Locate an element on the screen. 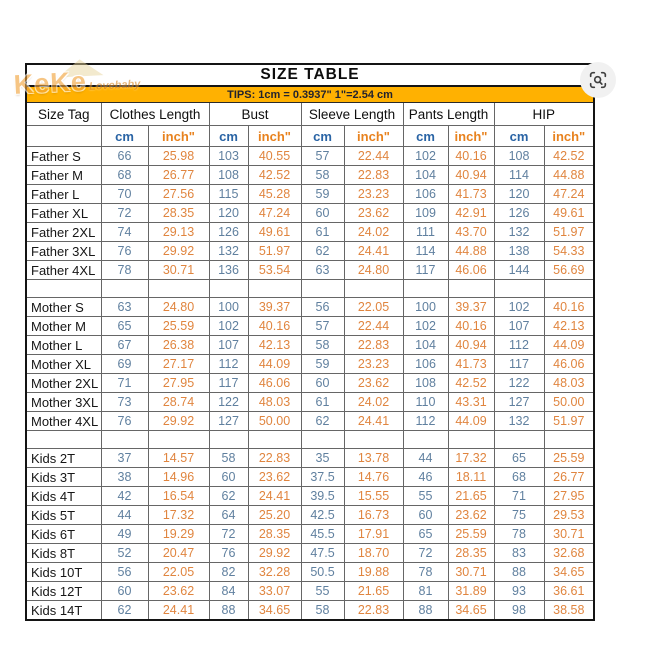  size-tag-cell: Father S is located at coordinates (63, 156).